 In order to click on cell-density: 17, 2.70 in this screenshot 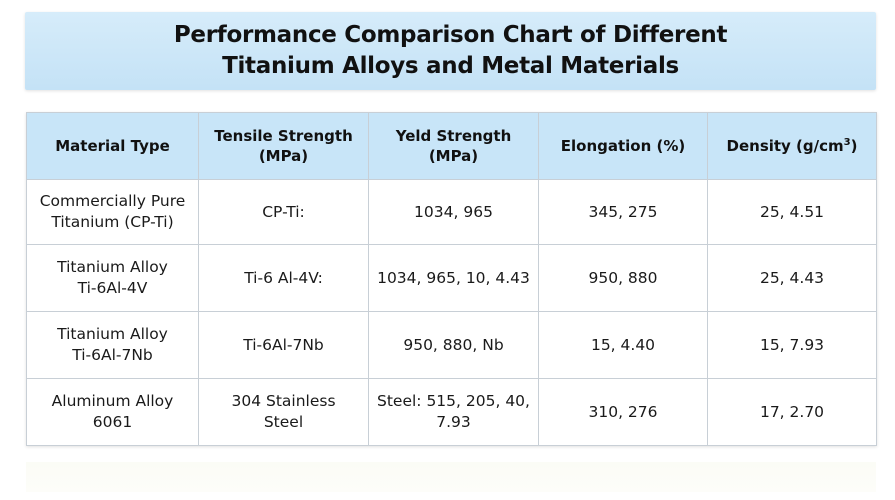, I will do `click(792, 412)`.